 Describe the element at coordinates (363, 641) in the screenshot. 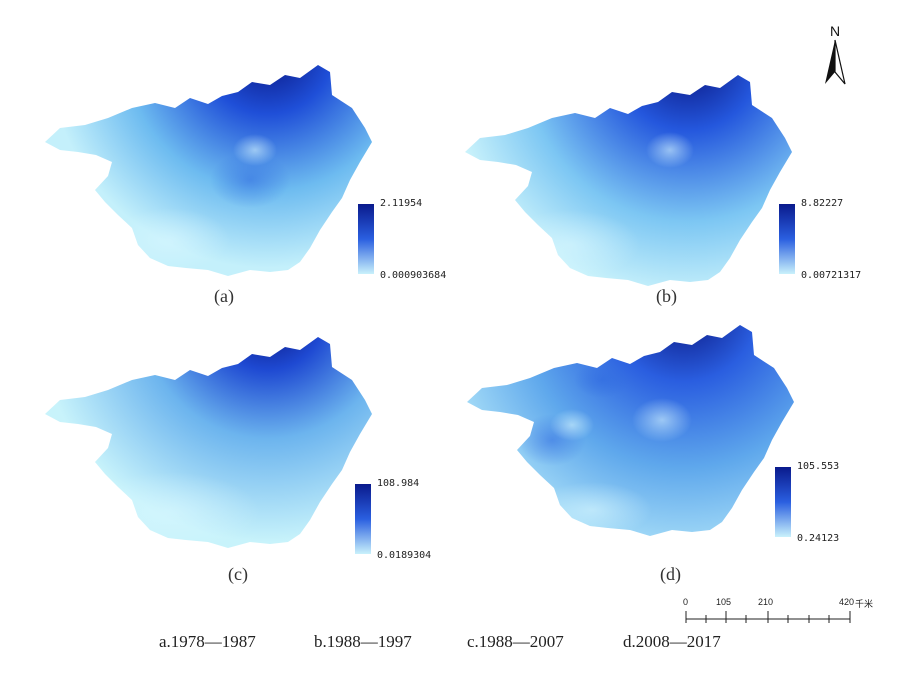

I see `caption-b: b.1988—1997` at that location.